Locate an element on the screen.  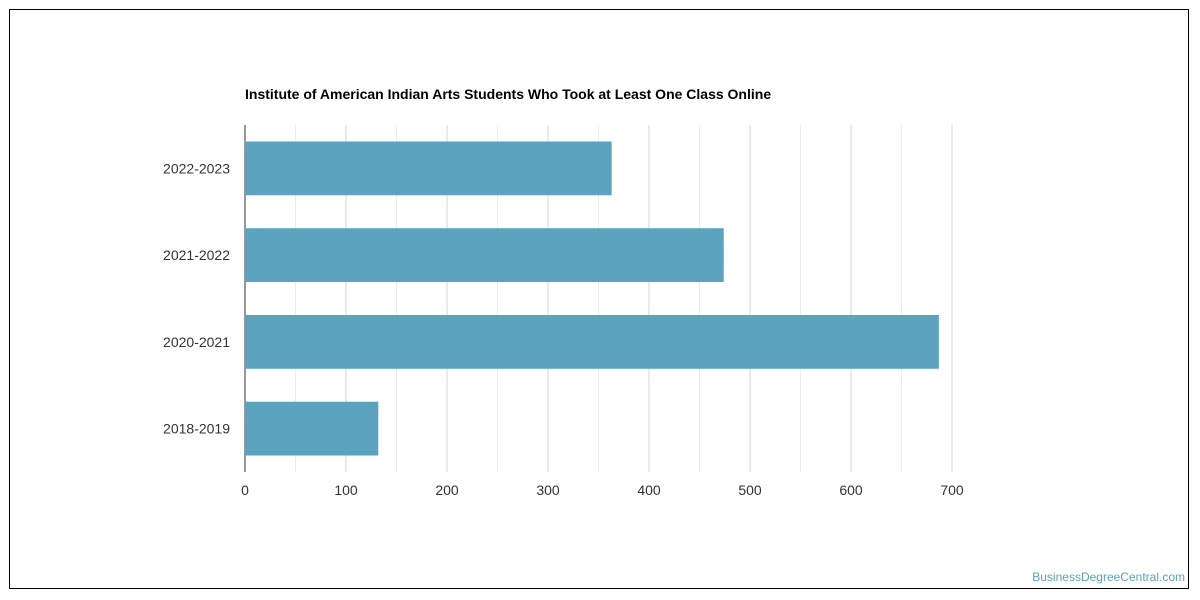
bar-2021-2022 is located at coordinates (484, 255).